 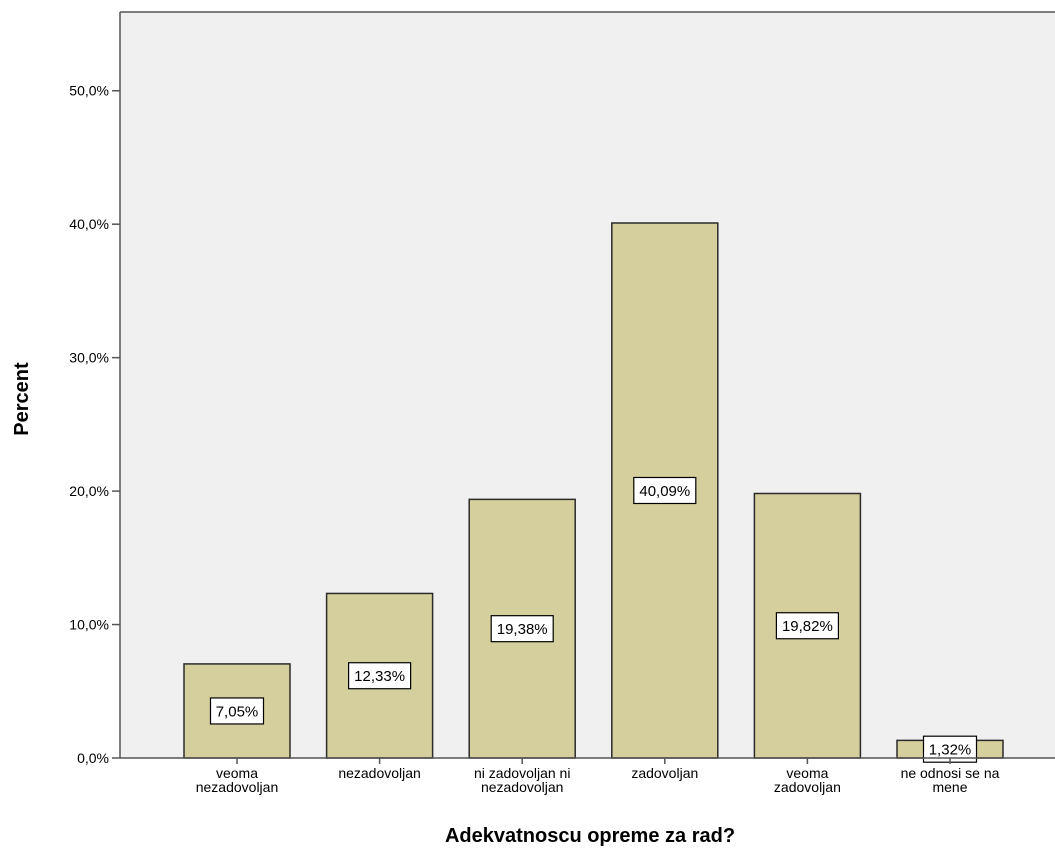 I want to click on x-tick-label: veoma nezadovoljan, so click(x=237, y=780).